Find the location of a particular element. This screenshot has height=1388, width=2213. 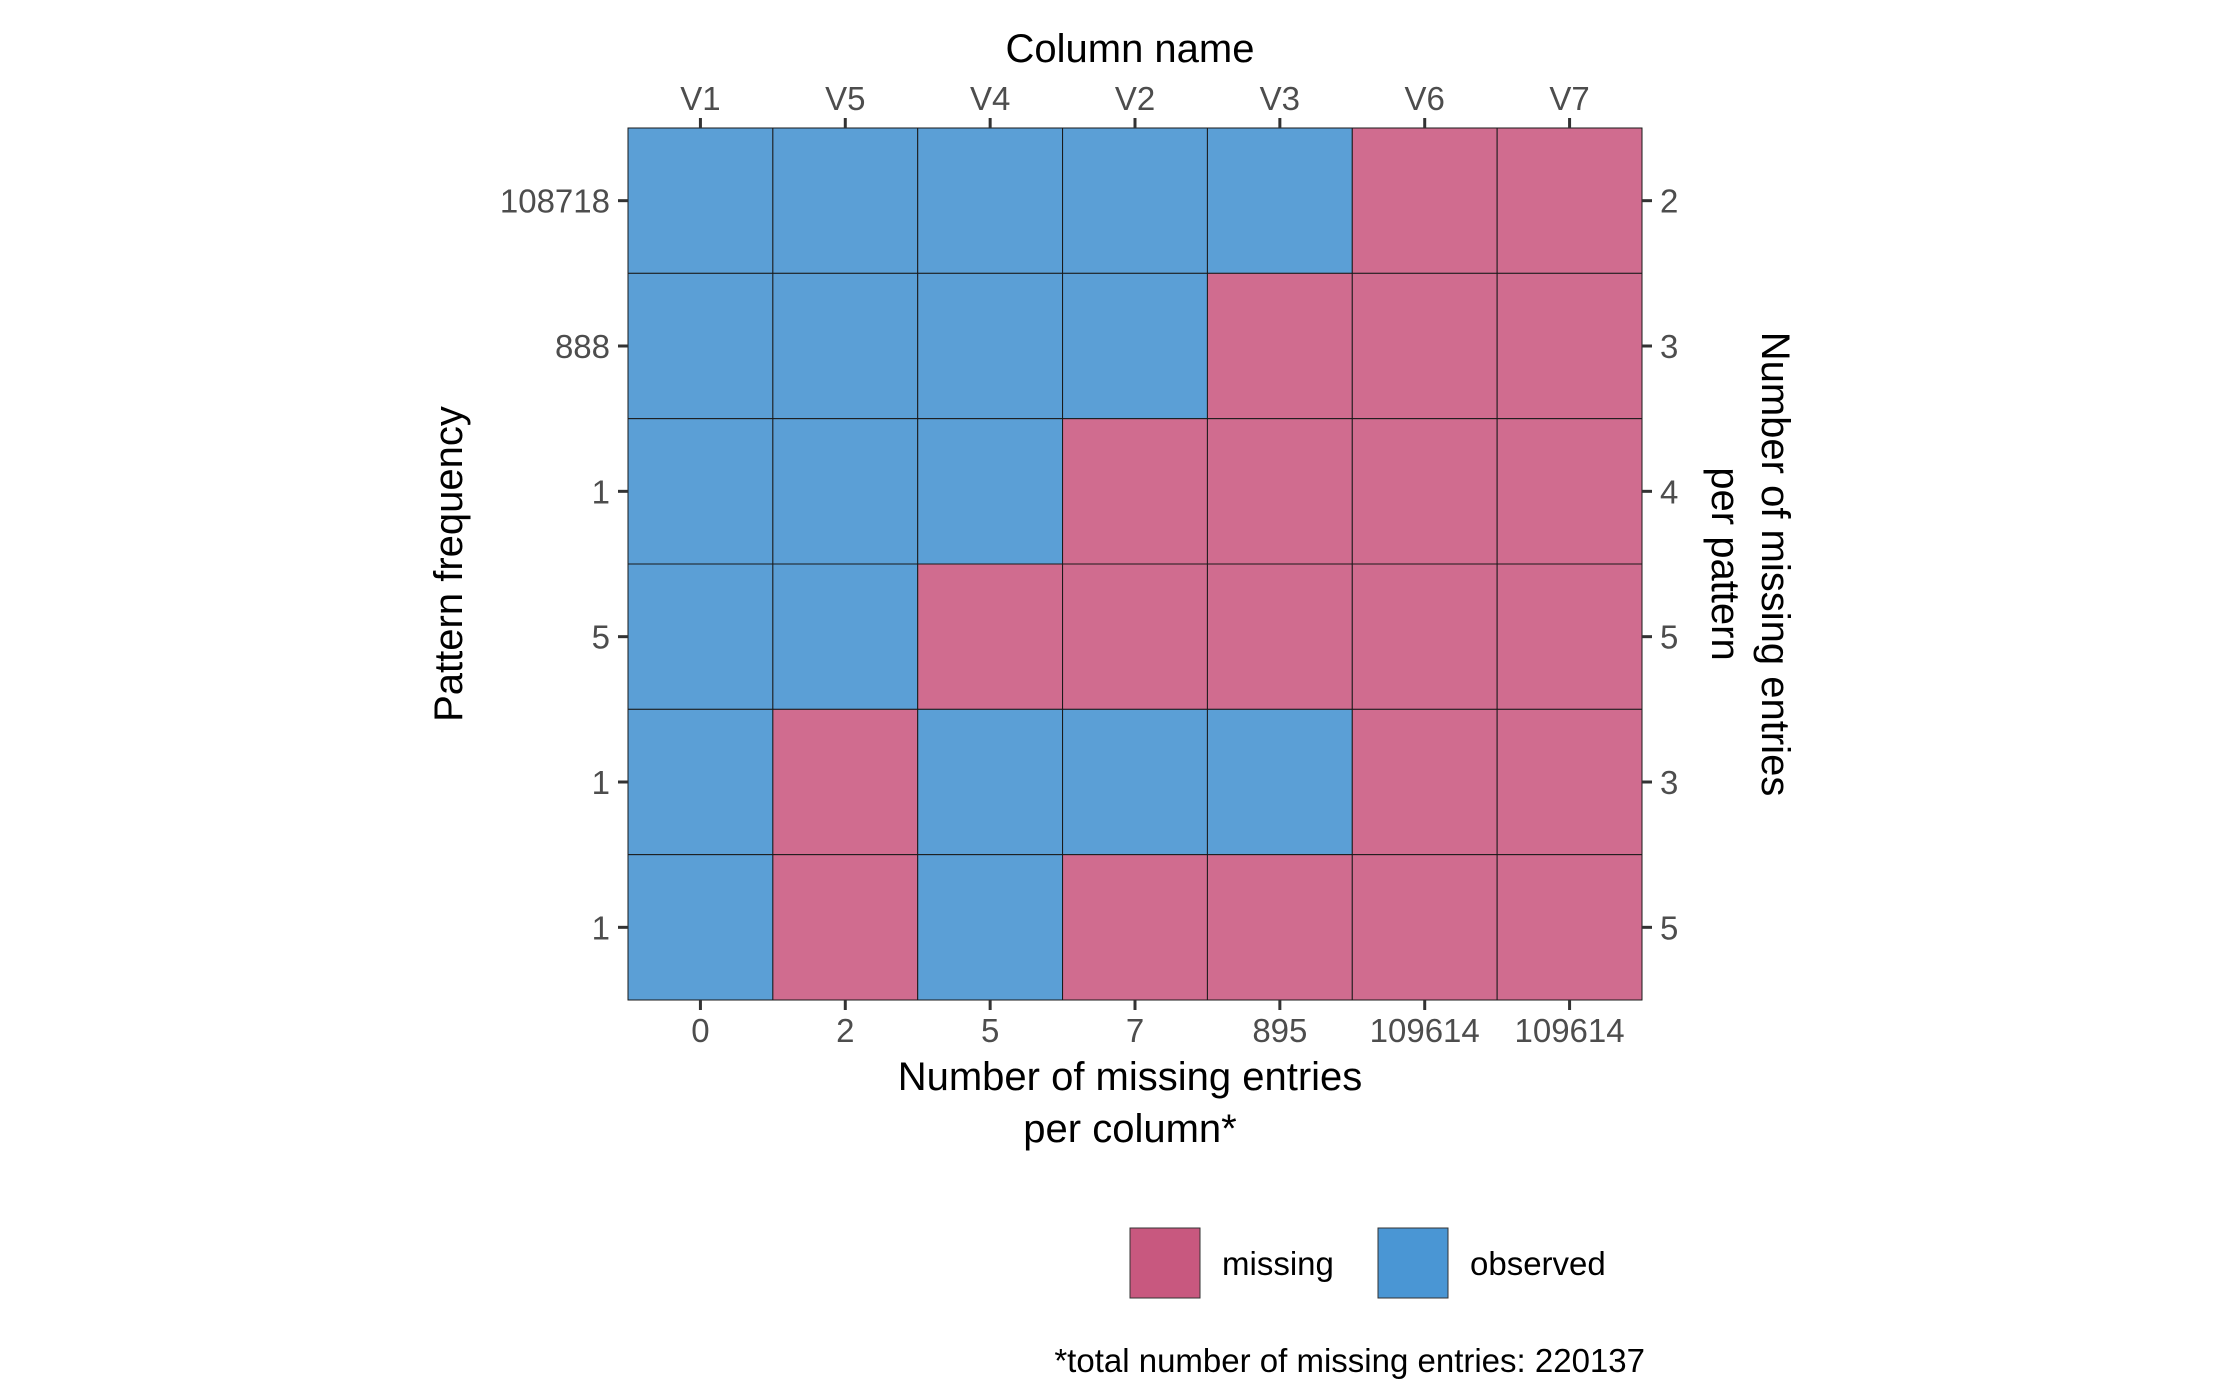

cell-missing-r4-c6 is located at coordinates (1424, 636).